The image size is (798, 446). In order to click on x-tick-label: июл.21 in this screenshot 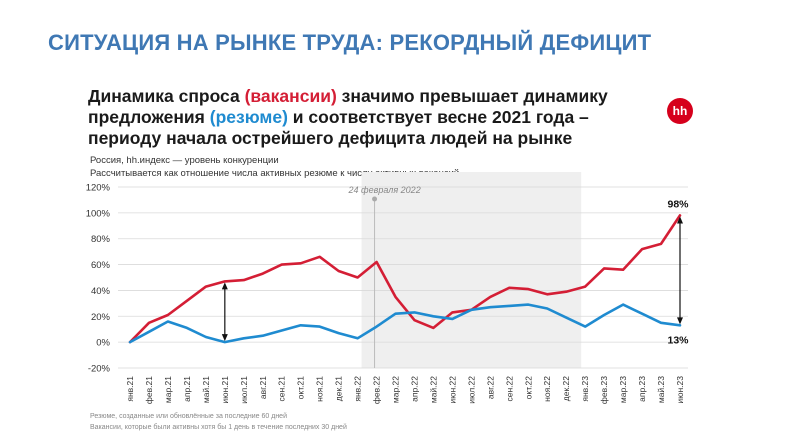, I will do `click(244, 390)`.